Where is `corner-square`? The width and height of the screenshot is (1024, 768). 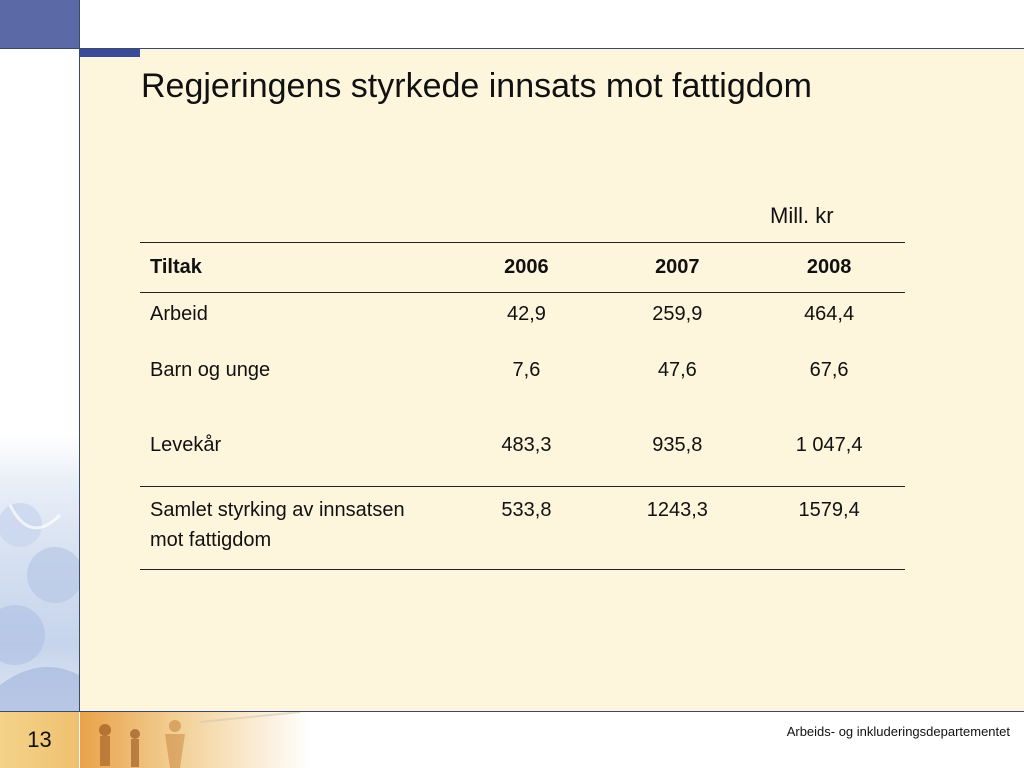 corner-square is located at coordinates (39, 24).